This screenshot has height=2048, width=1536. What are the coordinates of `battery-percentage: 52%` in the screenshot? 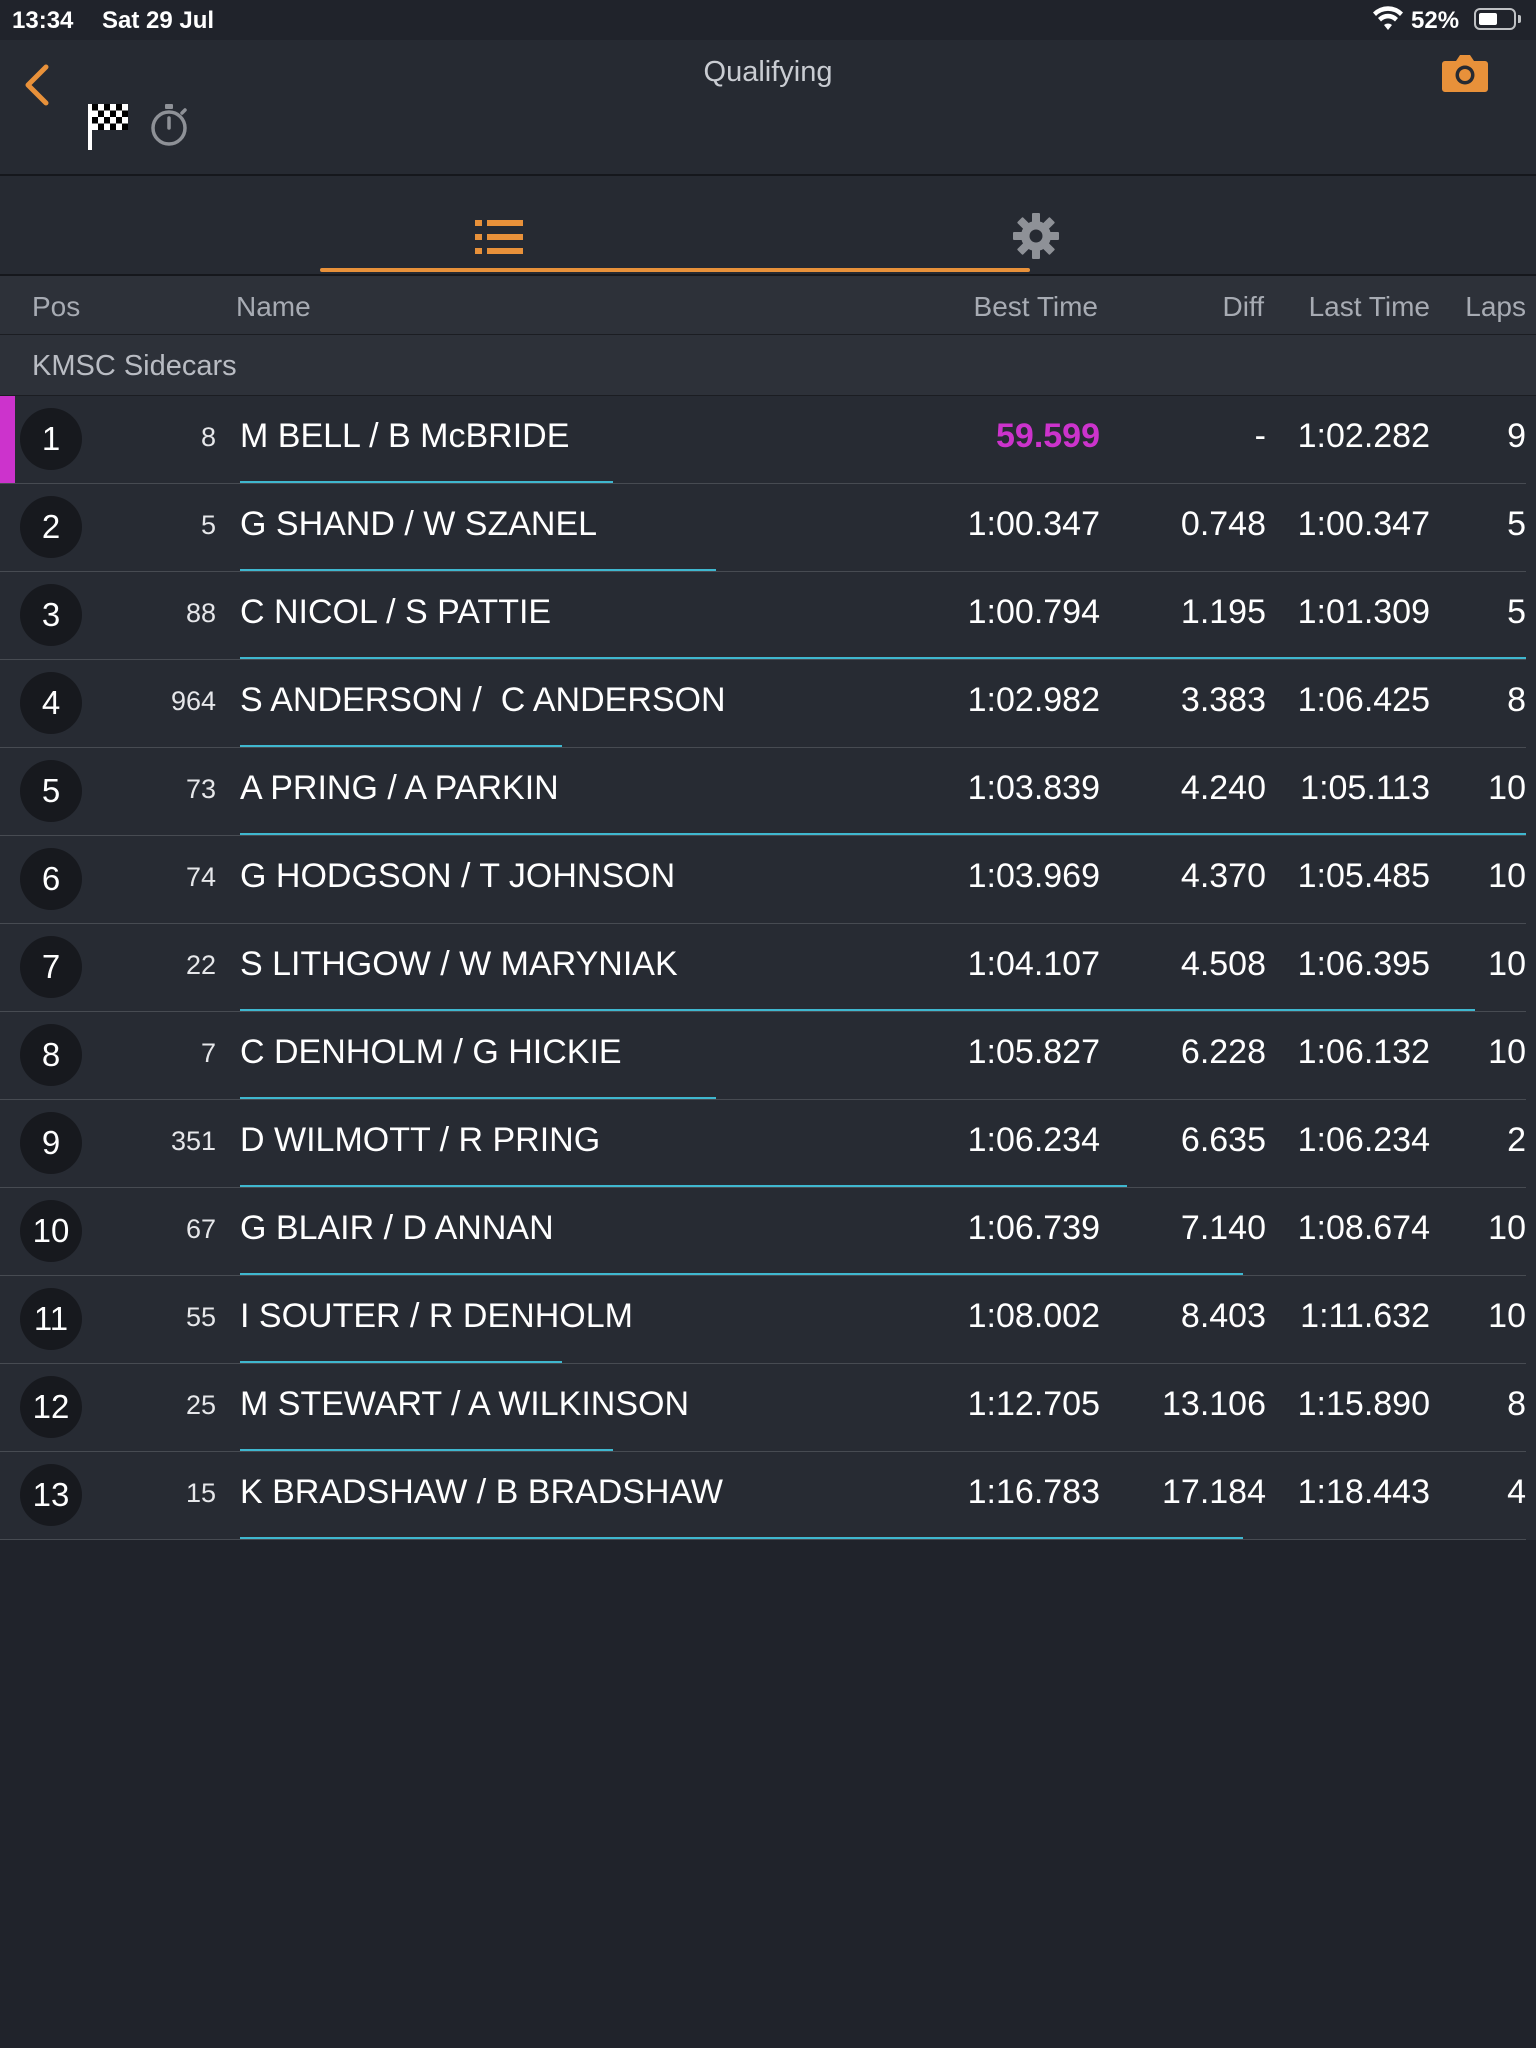 It's located at (1435, 20).